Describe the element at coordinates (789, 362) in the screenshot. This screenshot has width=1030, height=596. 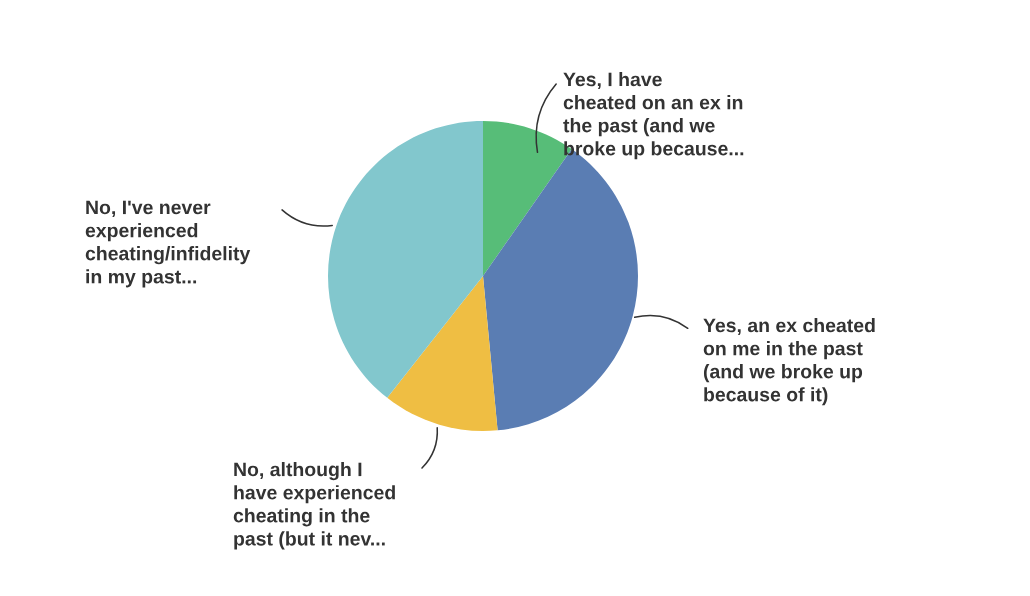
I see `slice-label: Yes, an ex cheated on me in the past (and we broke up because of it)` at that location.